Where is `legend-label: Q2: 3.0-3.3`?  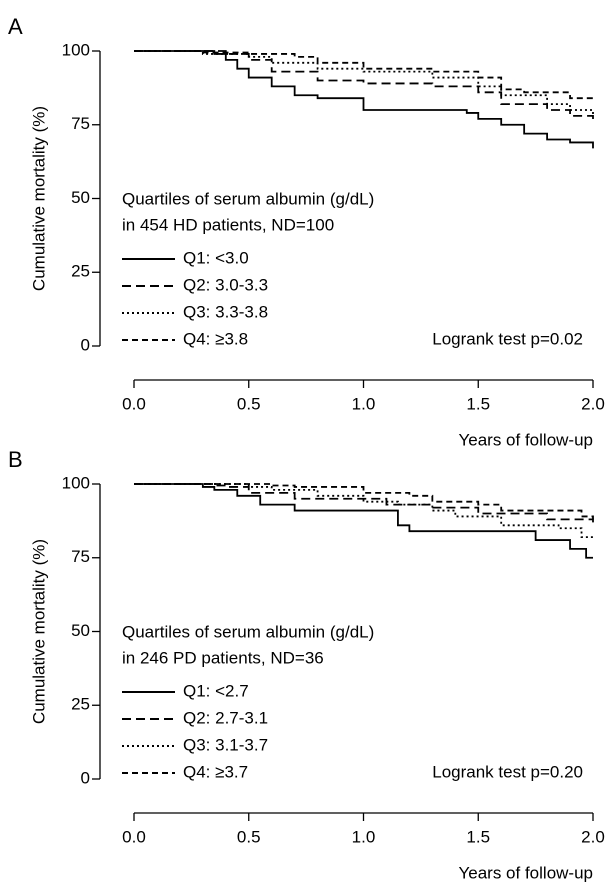
legend-label: Q2: 3.0-3.3 is located at coordinates (225, 284).